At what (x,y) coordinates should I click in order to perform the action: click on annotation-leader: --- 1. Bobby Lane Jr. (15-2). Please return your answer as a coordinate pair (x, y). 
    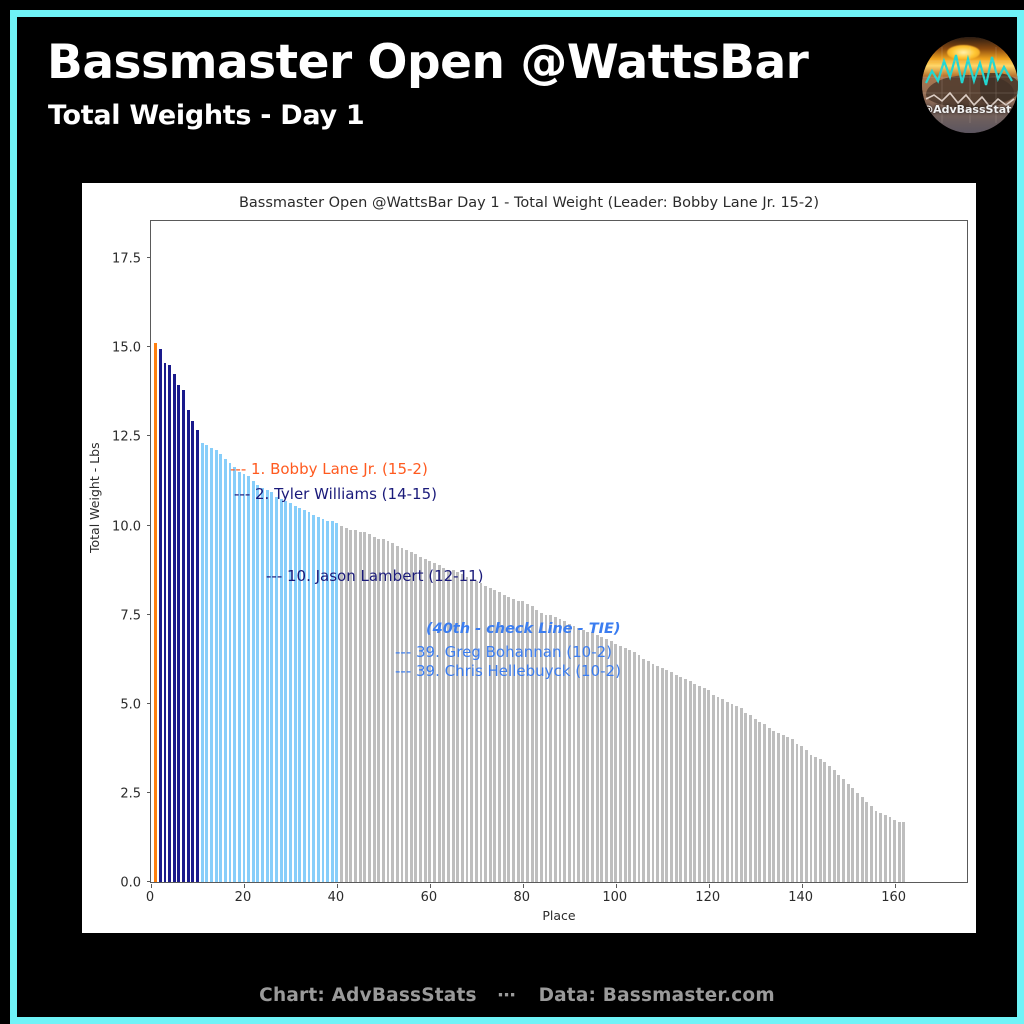
    Looking at the image, I should click on (329, 469).